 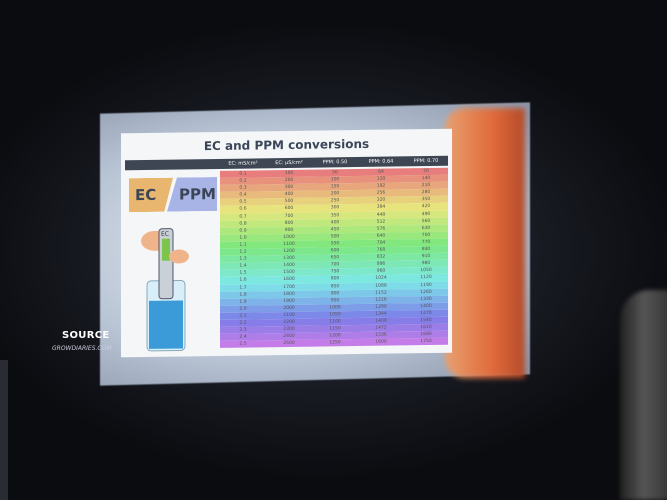 I want to click on ec-ppm-logo: EC PPM, so click(x=173, y=194).